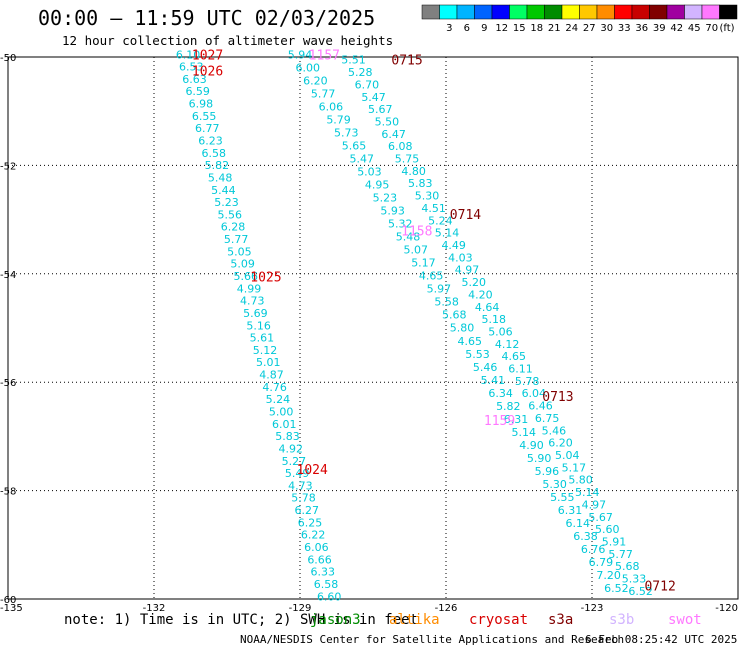 The height and width of the screenshot is (650, 740). Describe the element at coordinates (634, 579) in the screenshot. I see `swh-value-label: 5.33` at that location.